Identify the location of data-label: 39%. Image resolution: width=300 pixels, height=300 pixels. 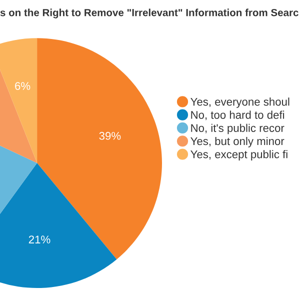
(110, 136).